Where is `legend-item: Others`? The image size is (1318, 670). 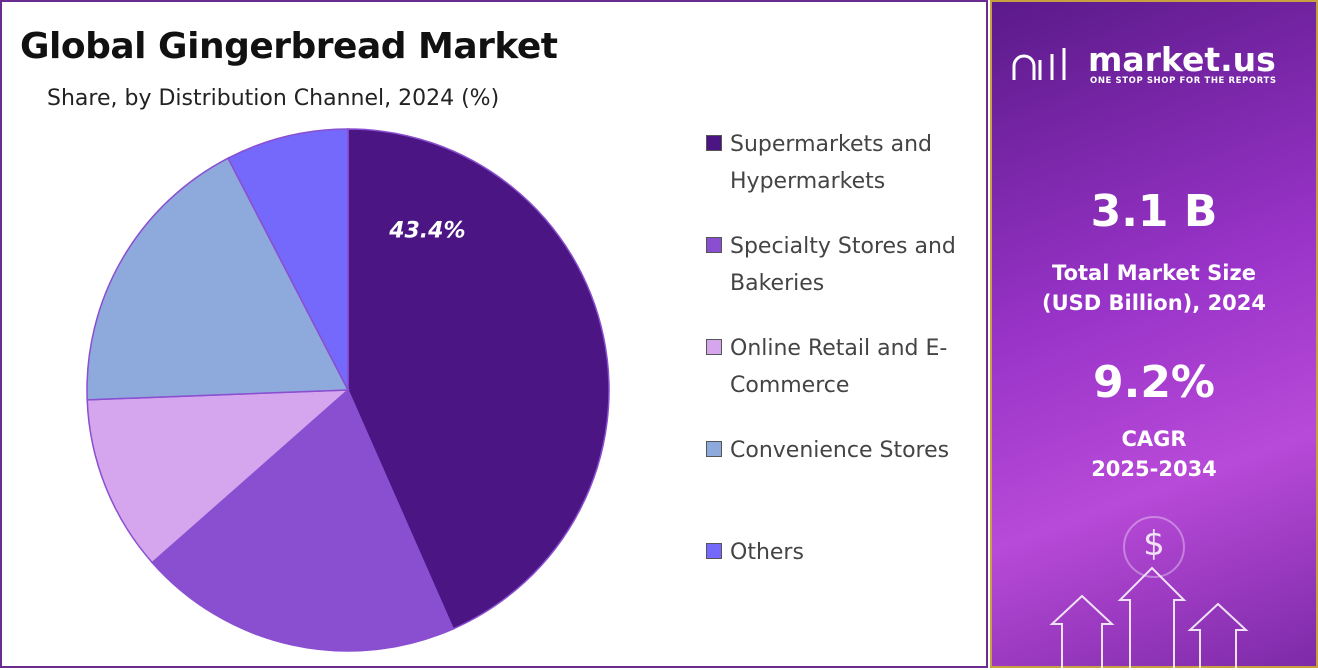
legend-item: Others is located at coordinates (841, 585).